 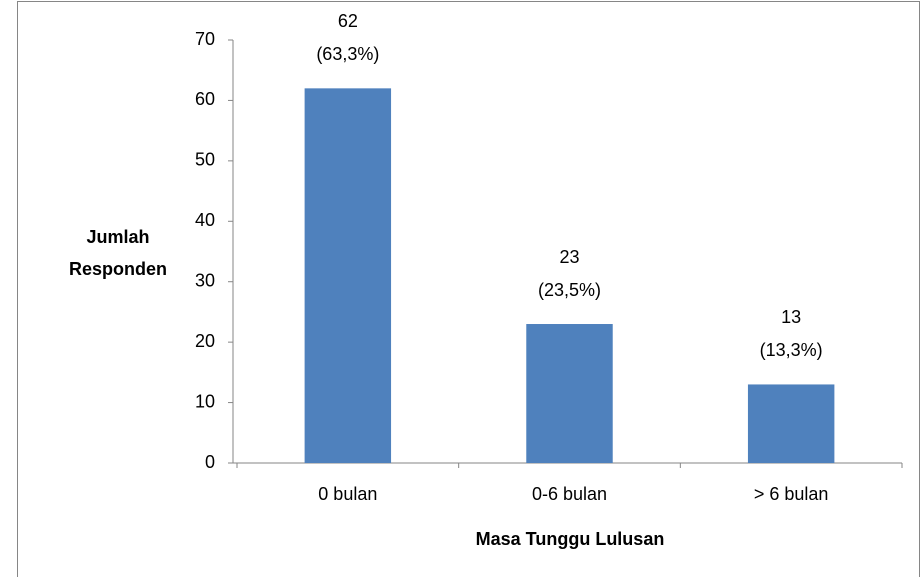 What do you see at coordinates (205, 220) in the screenshot?
I see `y-tick-label: 40` at bounding box center [205, 220].